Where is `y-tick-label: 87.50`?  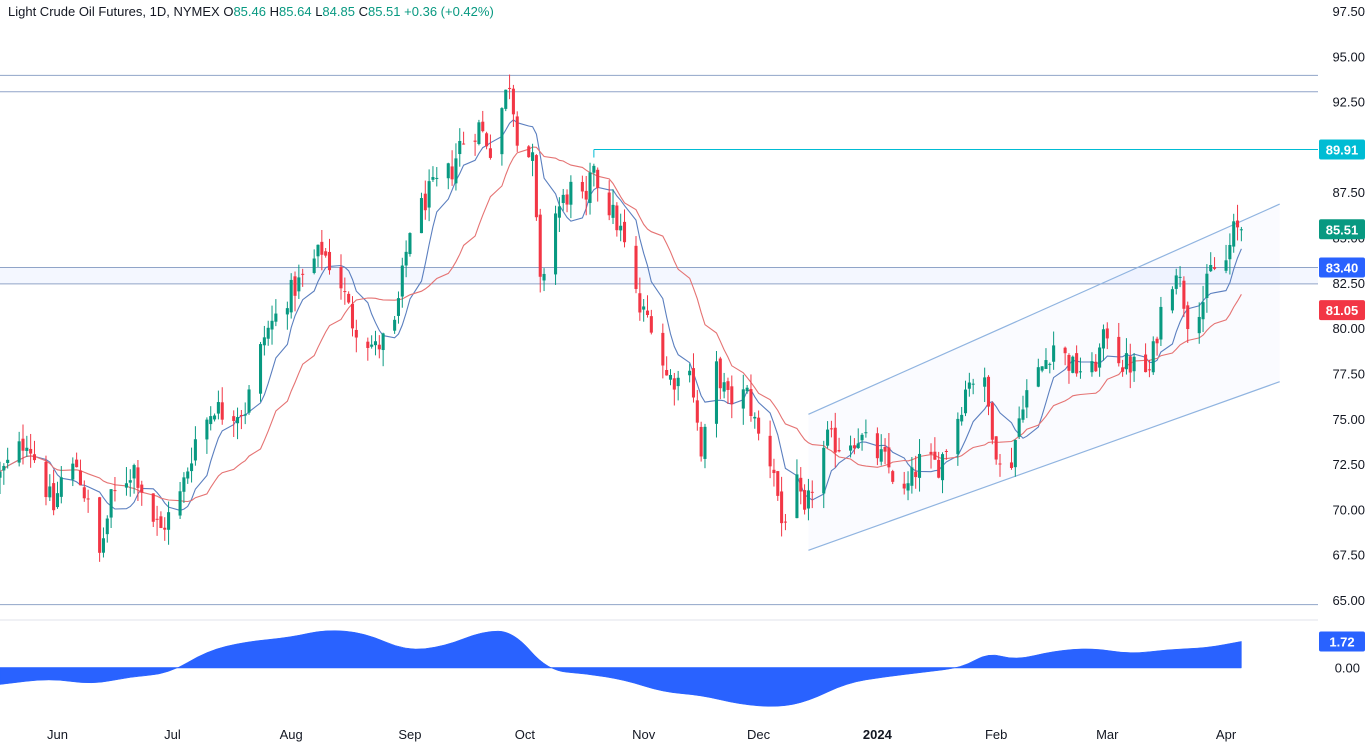
y-tick-label: 87.50 is located at coordinates (1348, 192).